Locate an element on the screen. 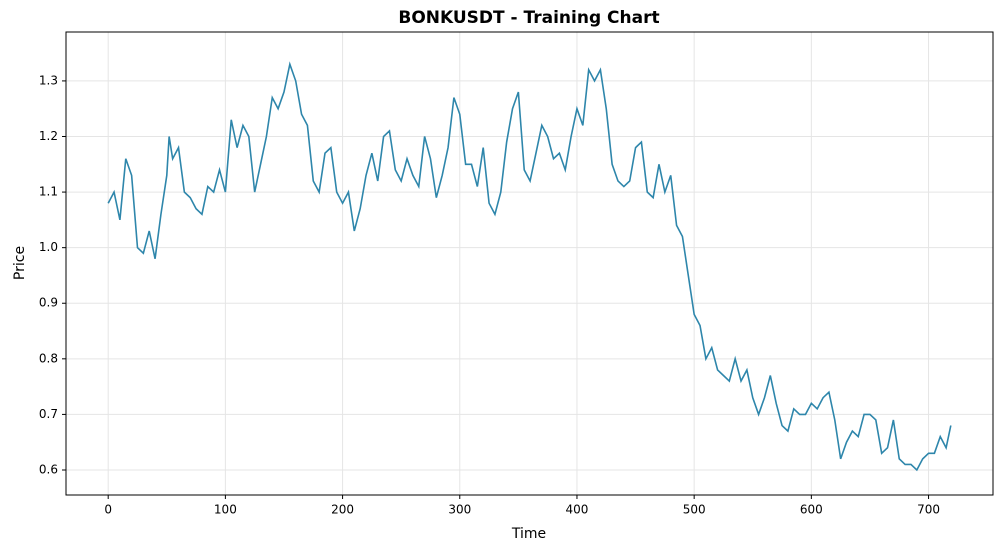  x-tick-label: 100 is located at coordinates (225, 510).